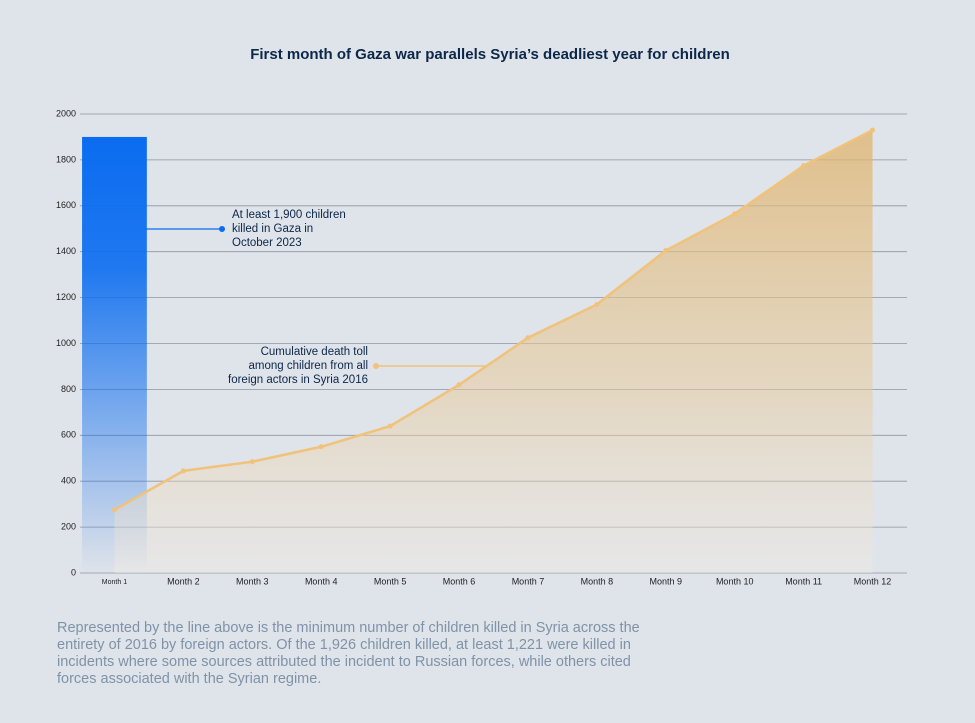 This screenshot has height=723, width=975. I want to click on y-tick-label: 1600, so click(66, 205).